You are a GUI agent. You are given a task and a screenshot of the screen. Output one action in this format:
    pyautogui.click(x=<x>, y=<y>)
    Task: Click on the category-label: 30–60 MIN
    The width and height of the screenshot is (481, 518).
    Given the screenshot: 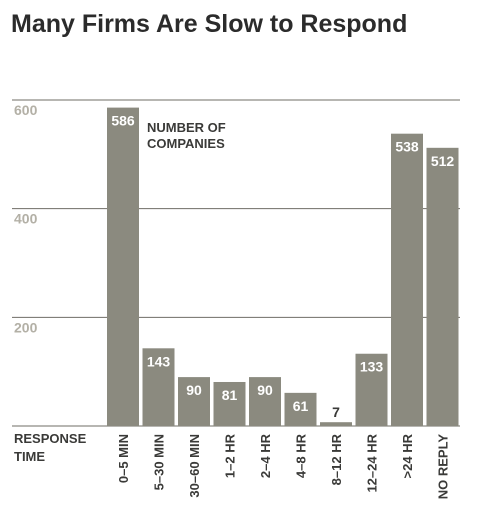 What is the action you would take?
    pyautogui.click(x=194, y=466)
    